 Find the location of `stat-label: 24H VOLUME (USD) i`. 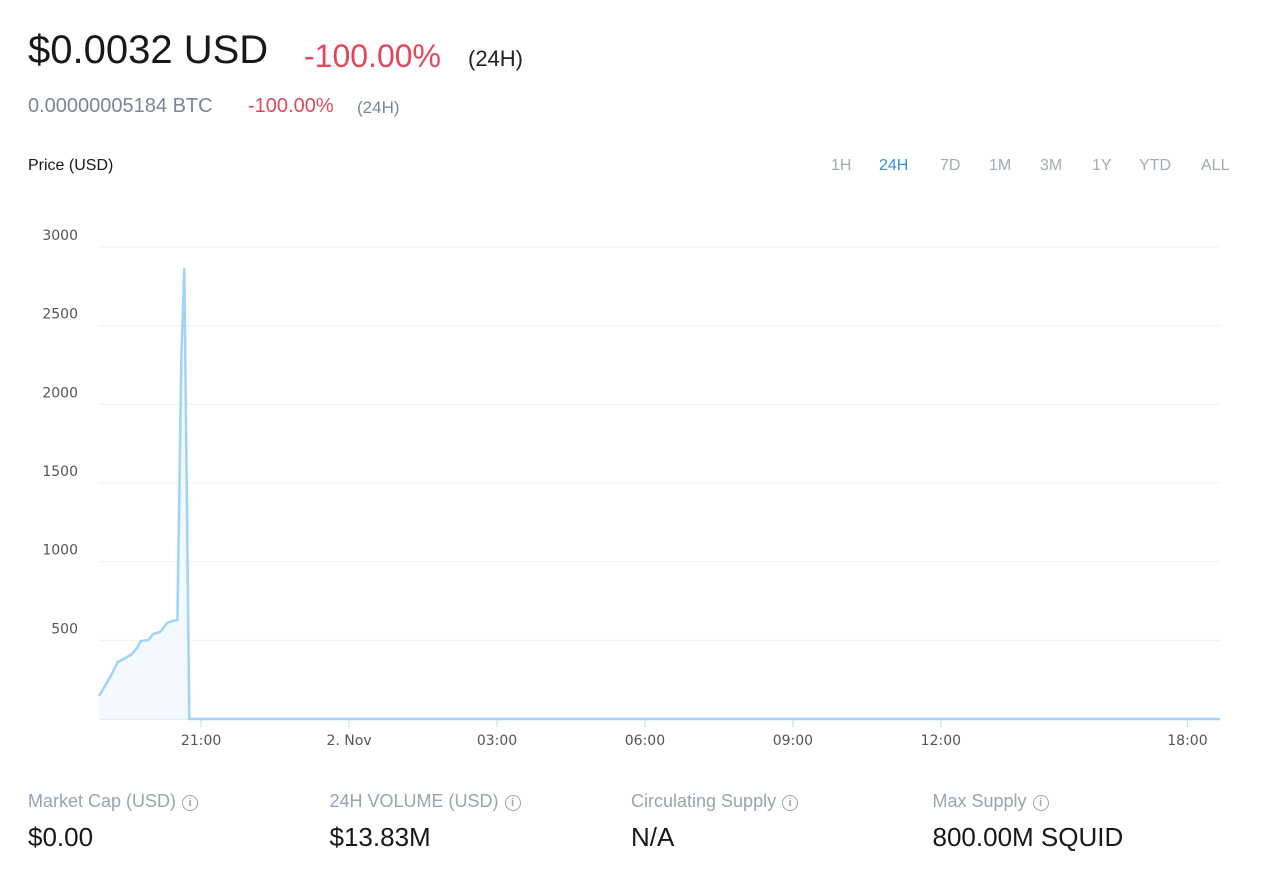

stat-label: 24H VOLUME (USD) i is located at coordinates (425, 801).